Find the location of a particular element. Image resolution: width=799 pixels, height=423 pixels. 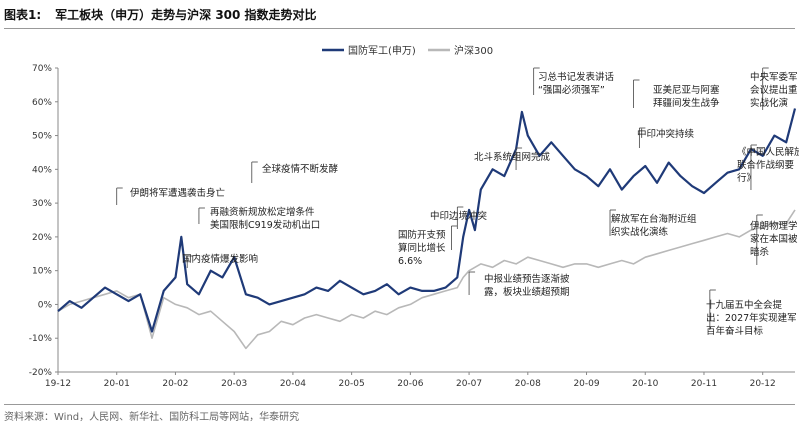

source-divider is located at coordinates (399, 404).